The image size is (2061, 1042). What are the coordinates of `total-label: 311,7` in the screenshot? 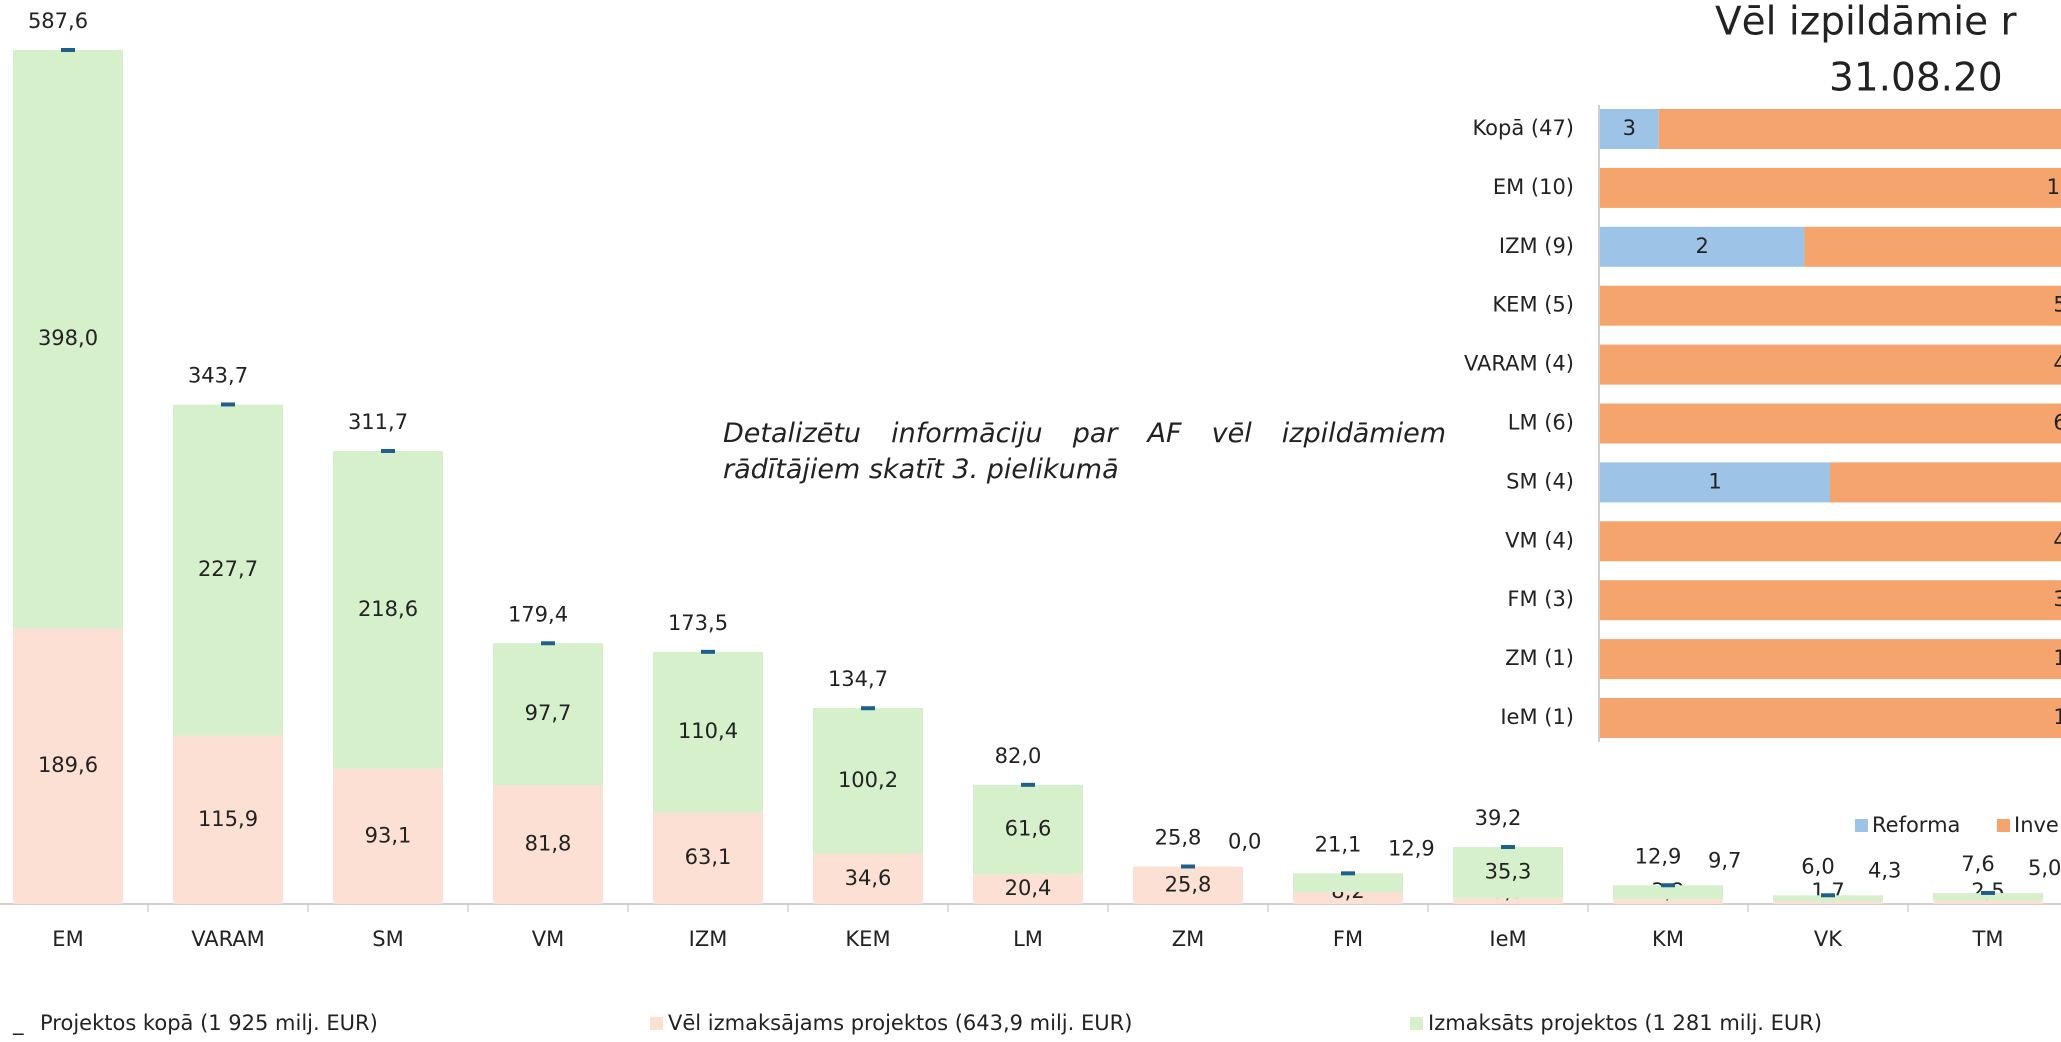 It's located at (378, 422).